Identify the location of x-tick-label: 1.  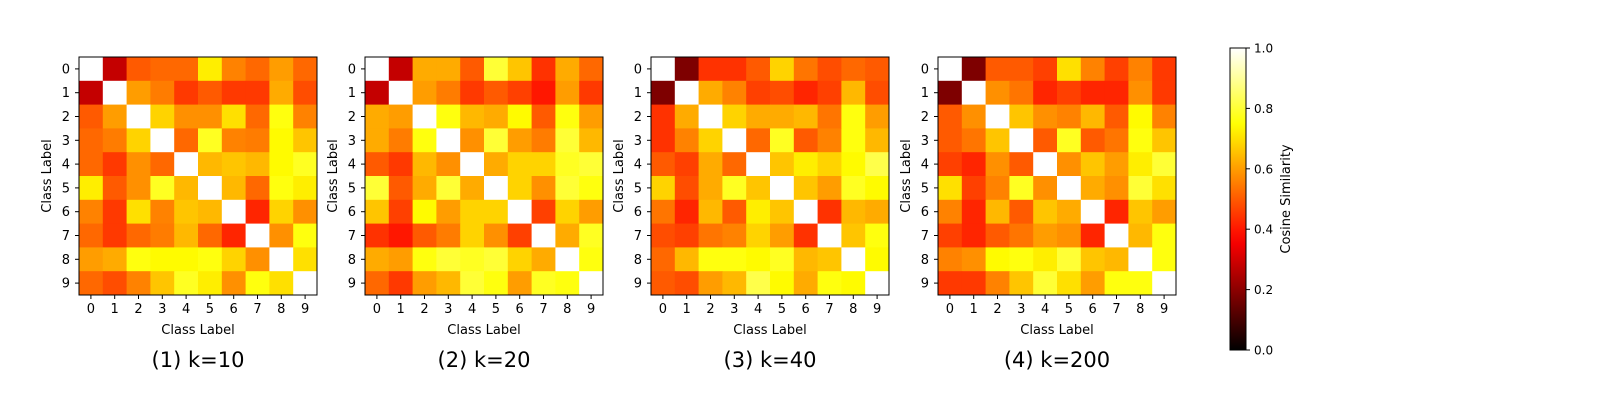
(115, 309).